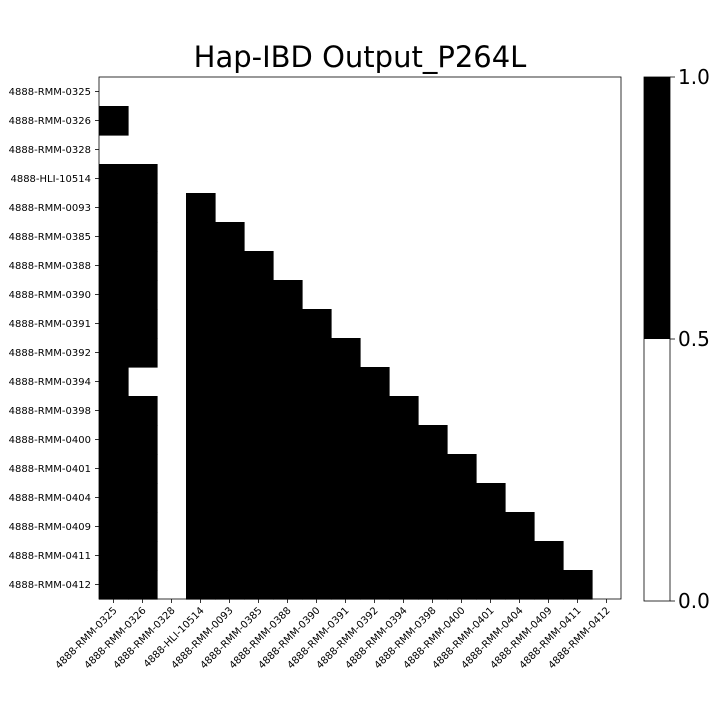 Image resolution: width=720 pixels, height=720 pixels. Describe the element at coordinates (50, 498) in the screenshot. I see `y-tick-label: 4888-RMM-0404` at that location.